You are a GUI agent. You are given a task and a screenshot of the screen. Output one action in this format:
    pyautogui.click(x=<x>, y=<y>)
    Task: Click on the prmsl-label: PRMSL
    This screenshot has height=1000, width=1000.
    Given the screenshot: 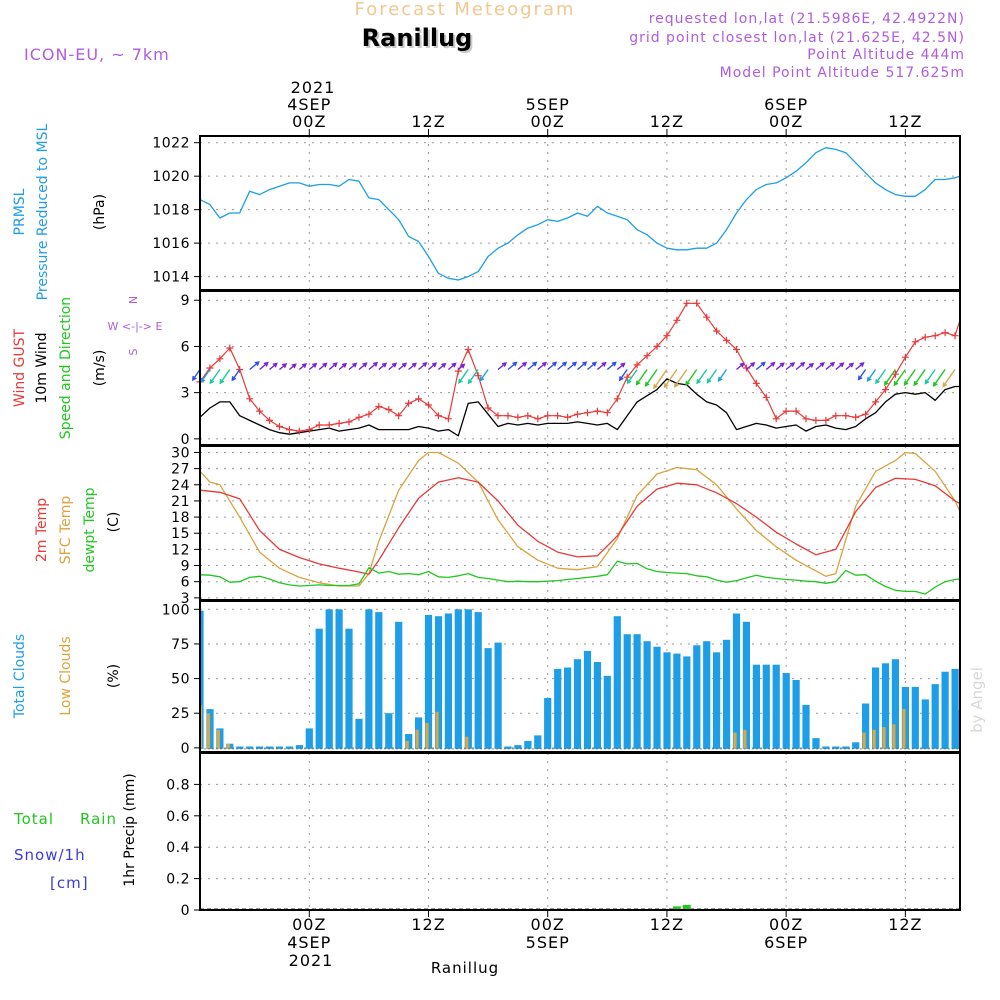 What is the action you would take?
    pyautogui.click(x=20, y=211)
    